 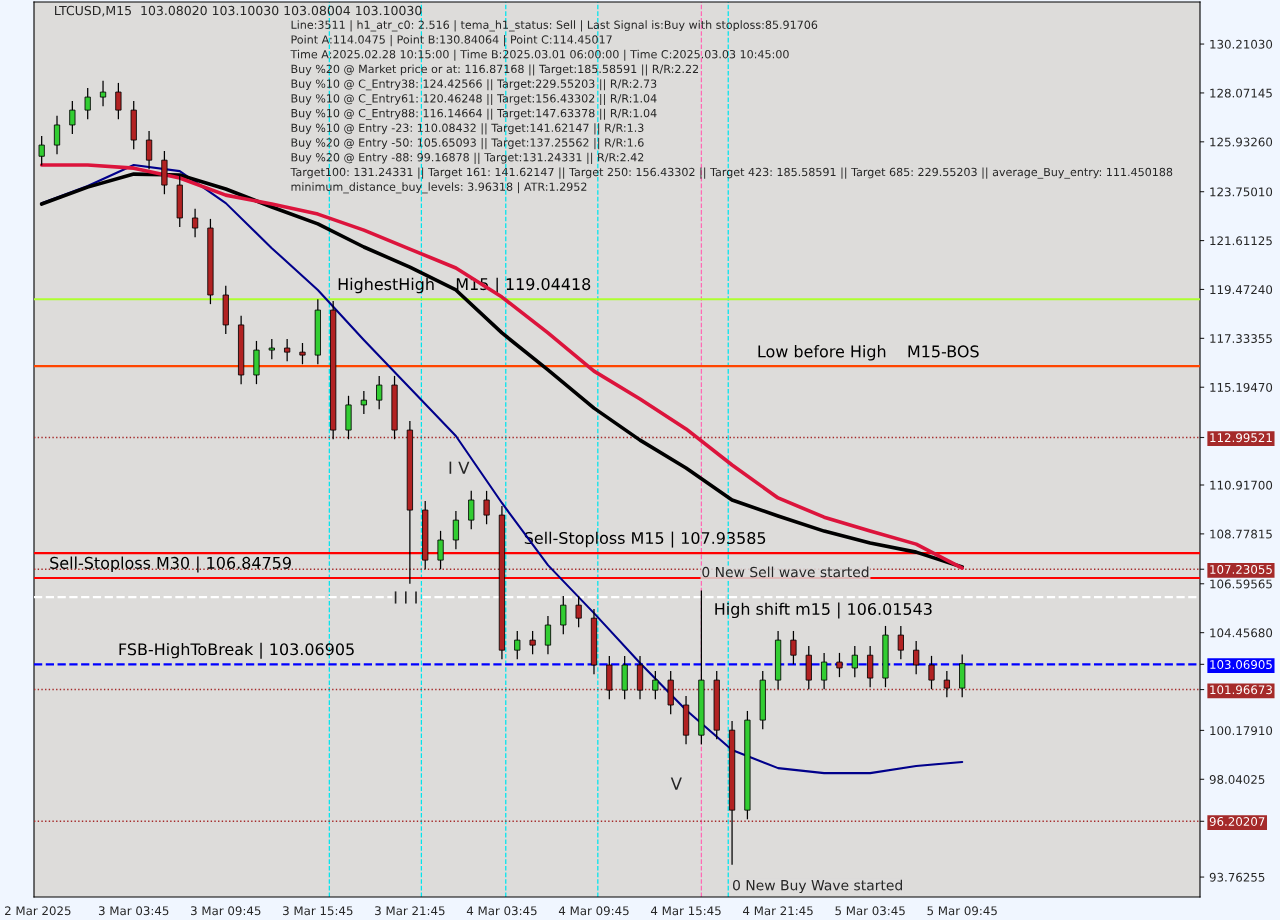 I want to click on y-tick-label: 101.96673, so click(x=1241, y=690).